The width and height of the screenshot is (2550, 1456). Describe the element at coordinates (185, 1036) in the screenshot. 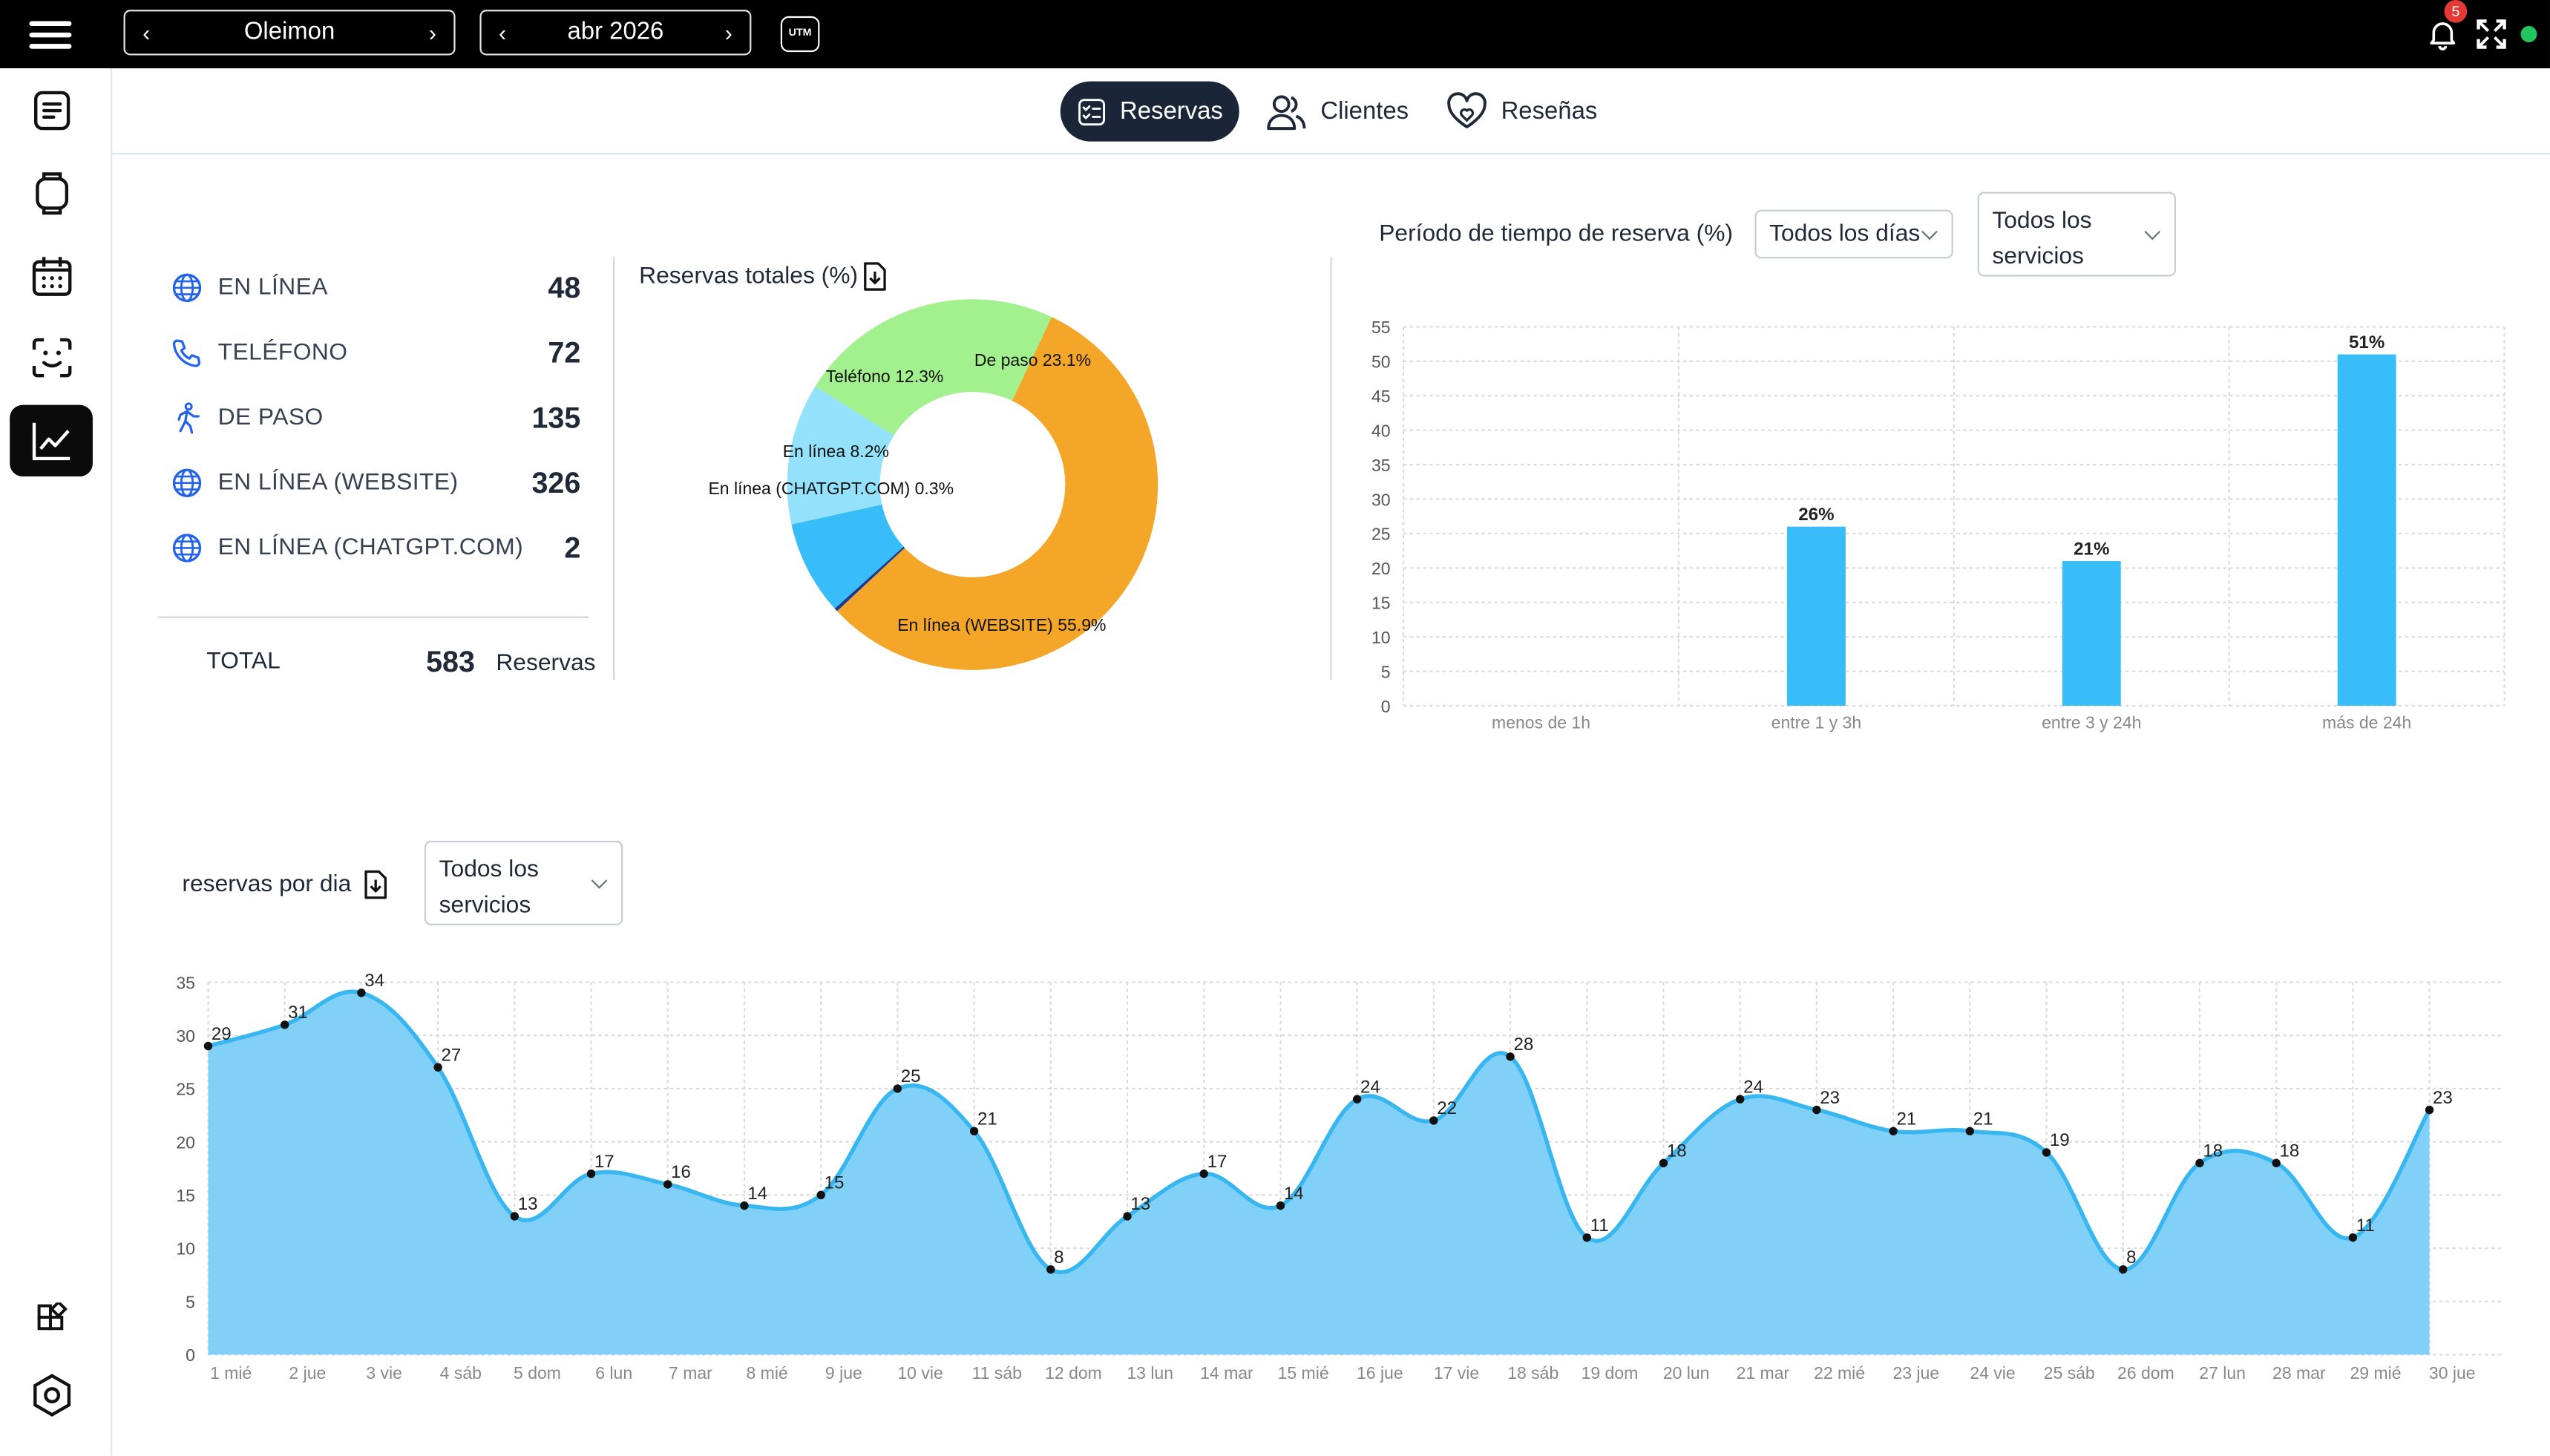

I see `y-tick-label: 30` at that location.